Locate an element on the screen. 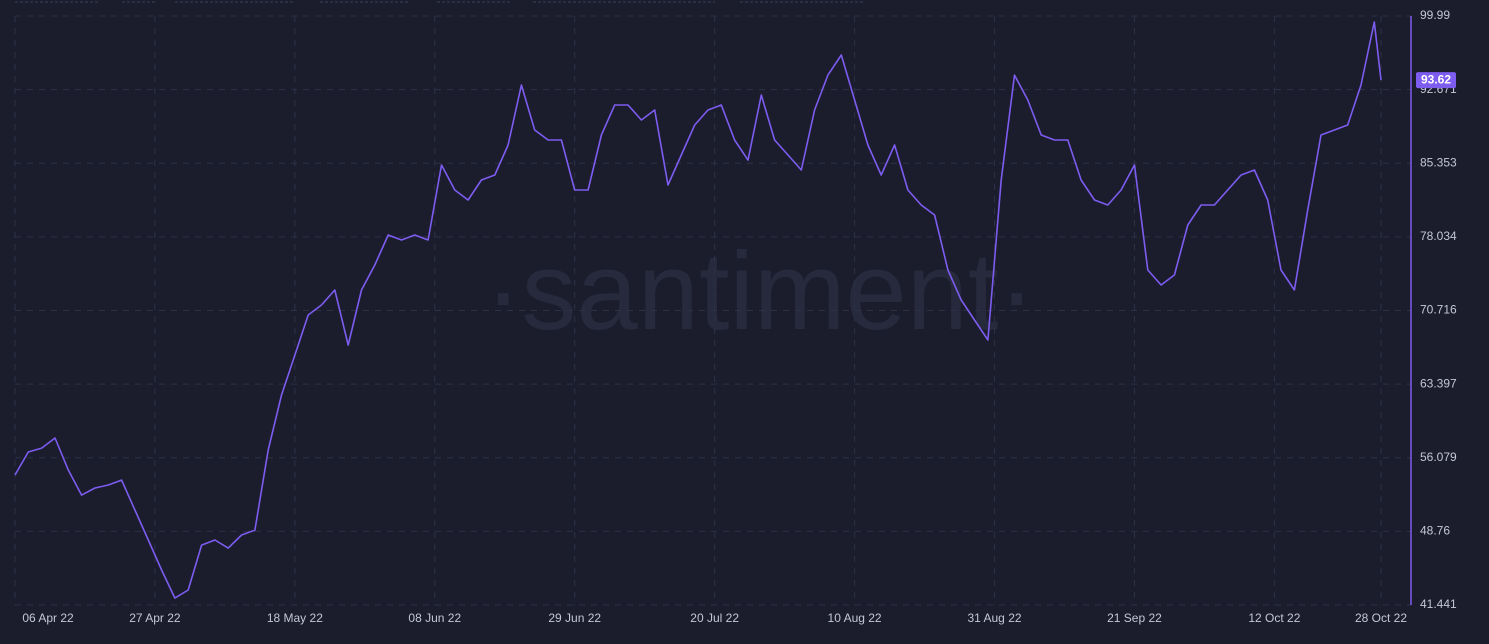 The width and height of the screenshot is (1489, 644). y-tick-label: 48.76 is located at coordinates (1435, 531).